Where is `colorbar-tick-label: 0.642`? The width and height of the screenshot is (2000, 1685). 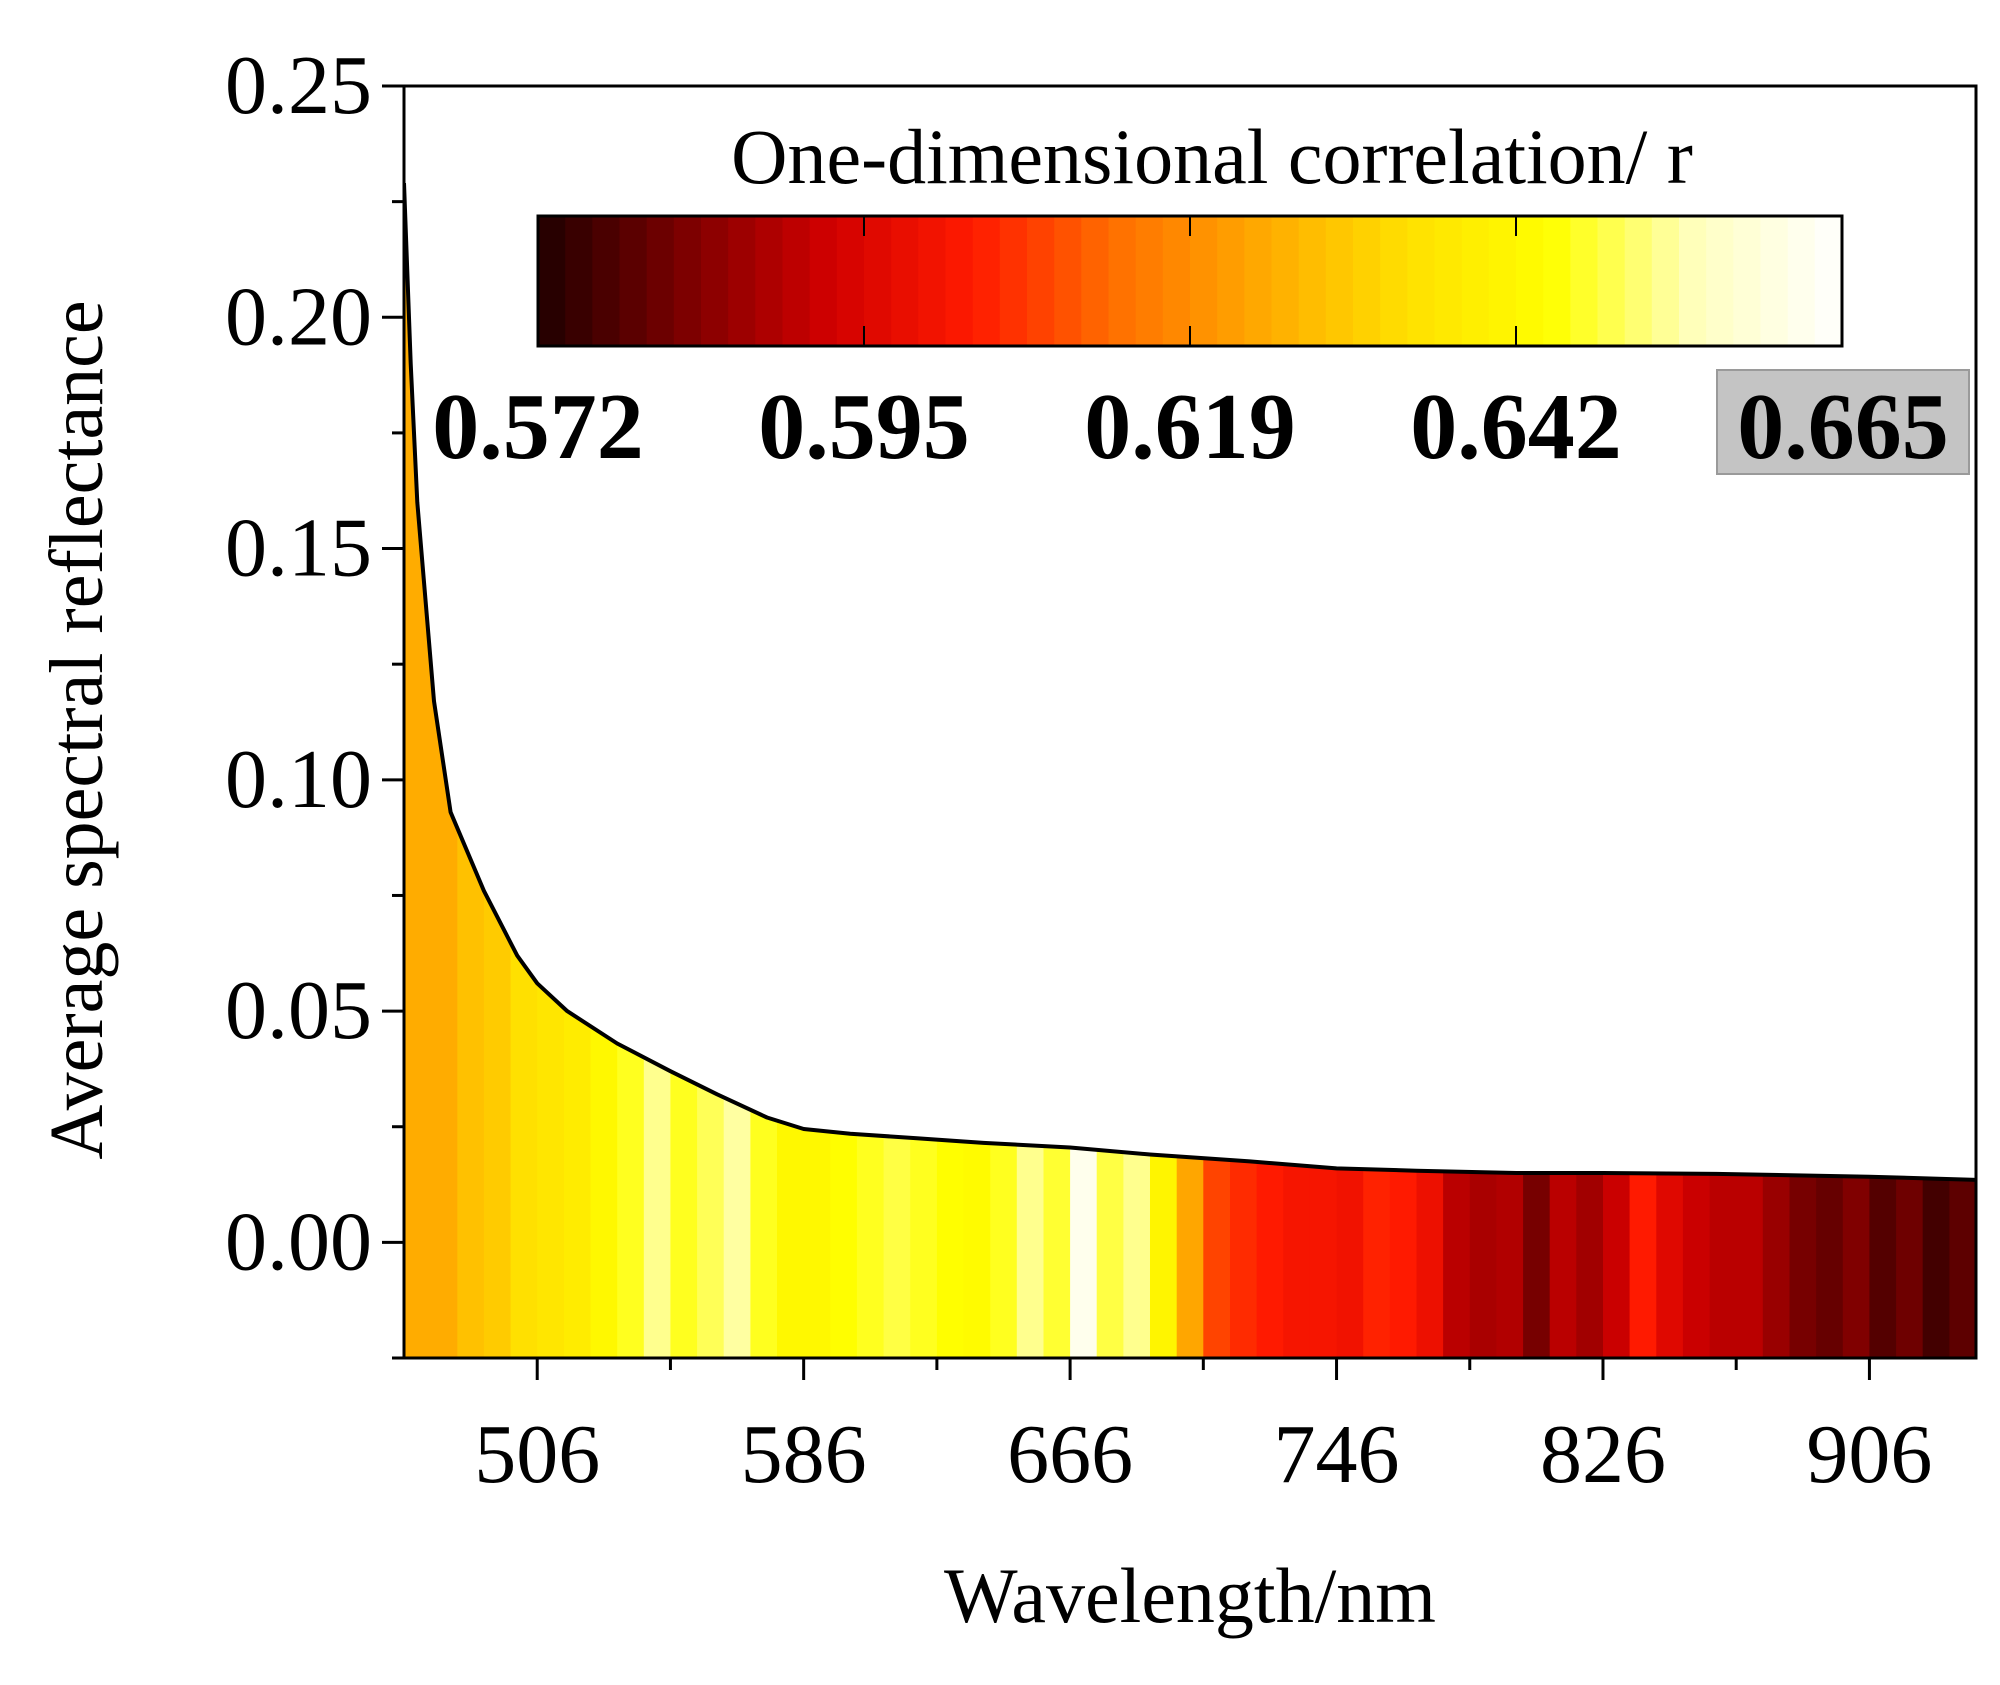
colorbar-tick-label: 0.642 is located at coordinates (1516, 427).